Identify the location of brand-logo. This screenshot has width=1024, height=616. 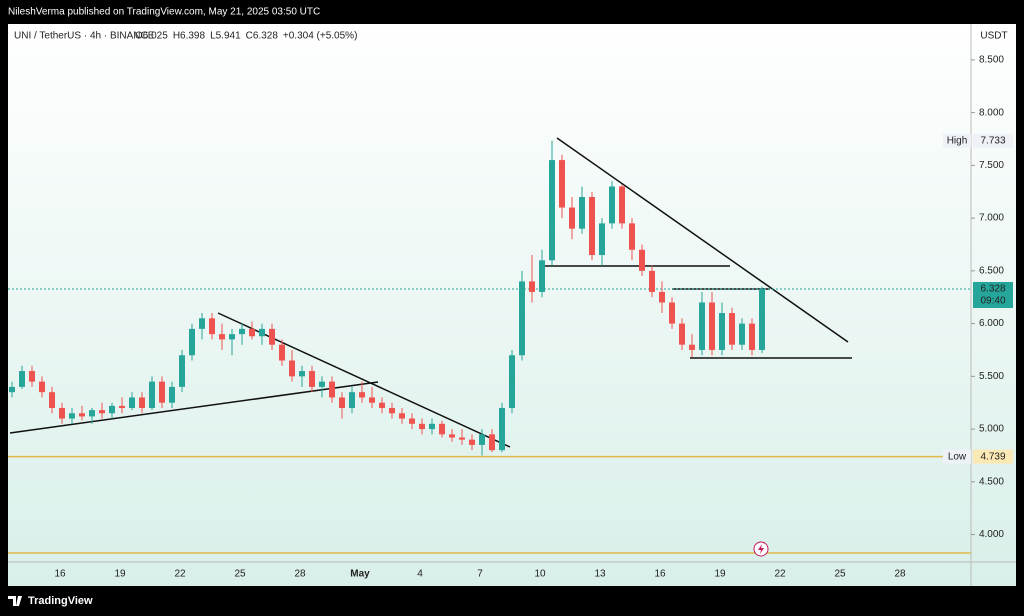
(15, 601).